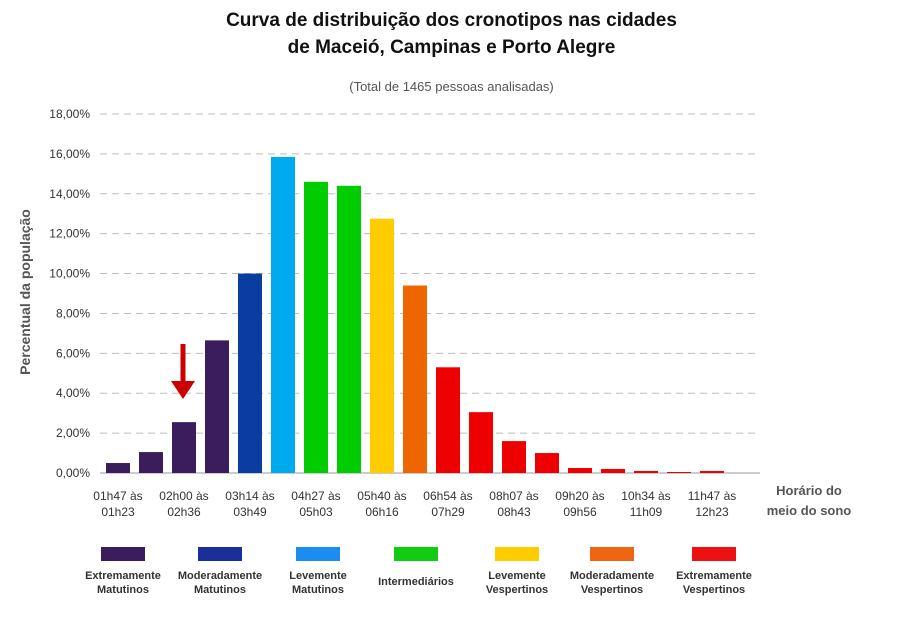 The height and width of the screenshot is (633, 903). I want to click on legend-label: Moderadamente Vespertinos, so click(612, 583).